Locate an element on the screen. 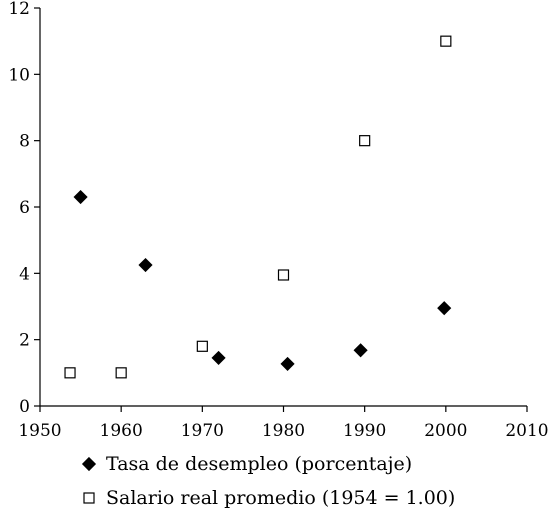  legend-unemployment-marker is located at coordinates (89, 464).